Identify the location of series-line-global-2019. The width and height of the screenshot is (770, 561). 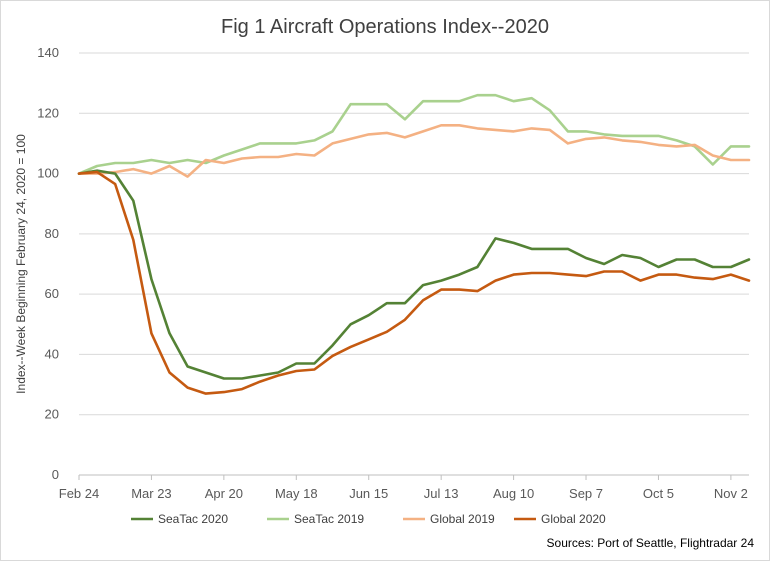
(414, 151).